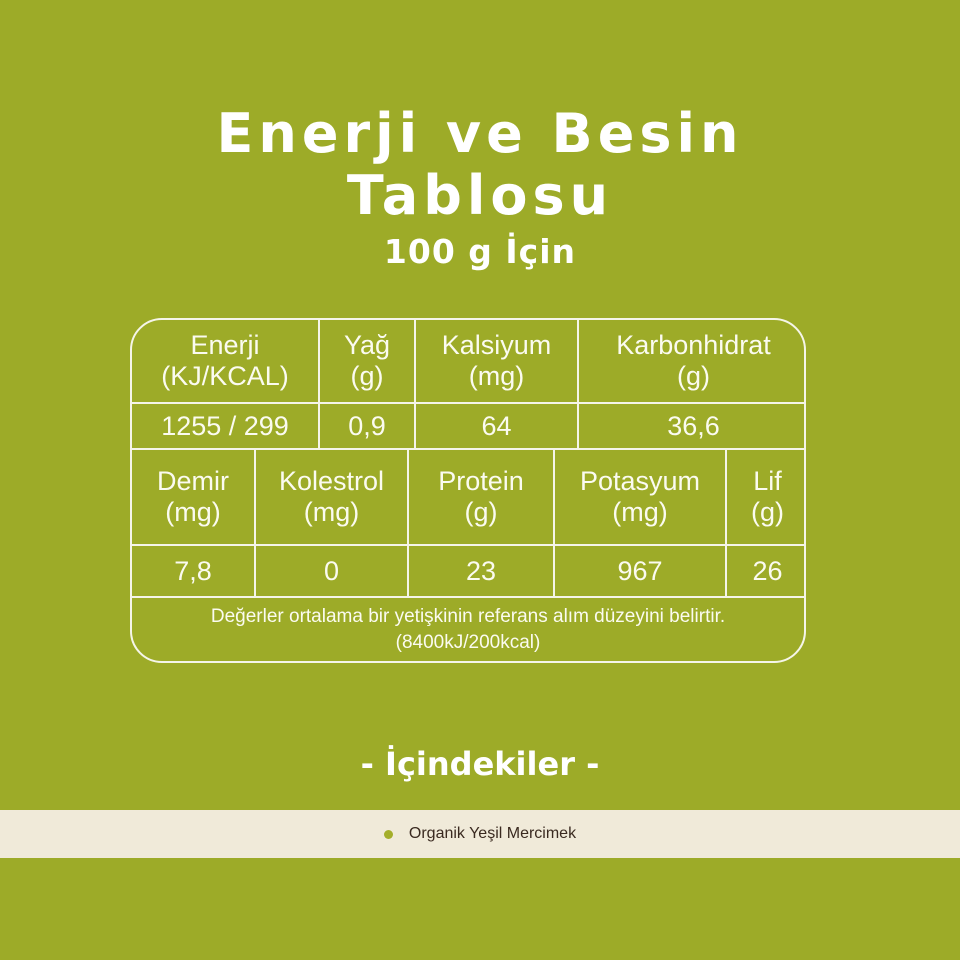 The image size is (960, 960). Describe the element at coordinates (492, 833) in the screenshot. I see `ingredient-item: Organik Yeşil Mercimek` at that location.